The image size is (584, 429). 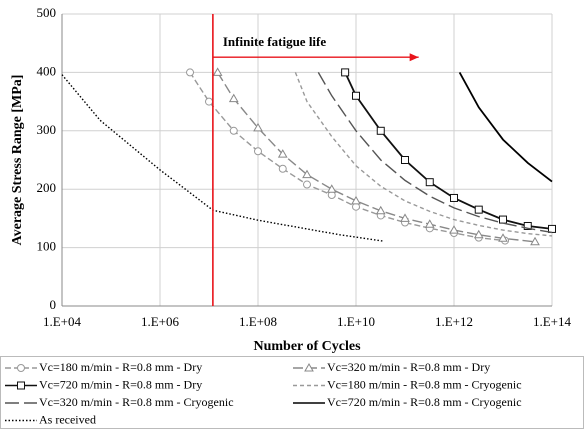 What do you see at coordinates (424, 384) in the screenshot?
I see `legend-label: Vc=180 m/min - R=0.8 mm - Cryogenic` at bounding box center [424, 384].